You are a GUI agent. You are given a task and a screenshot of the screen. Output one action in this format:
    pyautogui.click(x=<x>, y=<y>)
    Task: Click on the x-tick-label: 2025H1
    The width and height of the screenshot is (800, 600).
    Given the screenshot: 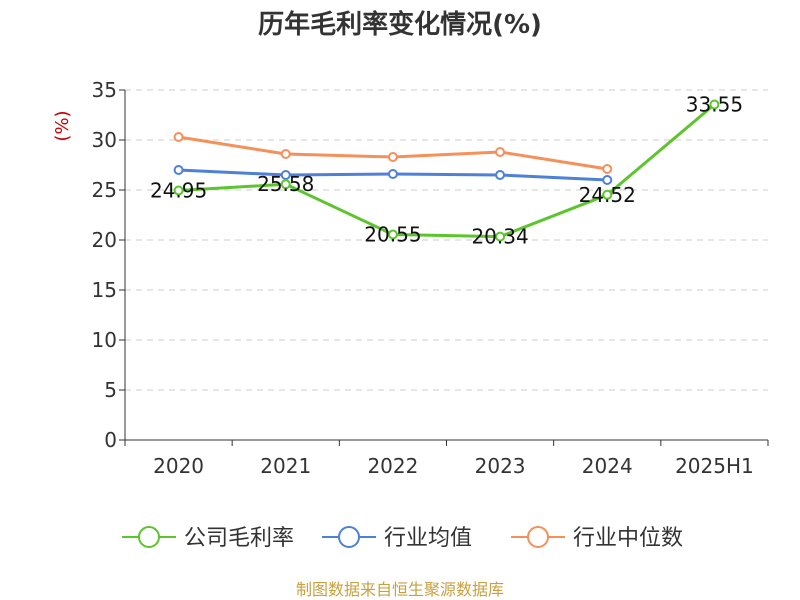 What is the action you would take?
    pyautogui.click(x=714, y=466)
    